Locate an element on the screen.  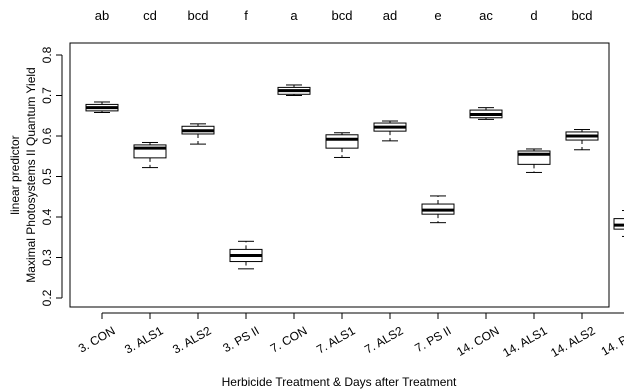
y-axis: 0.2 0.3 0.4 0.5 0.6 0.7 0.8 is located at coordinates (51, 176).